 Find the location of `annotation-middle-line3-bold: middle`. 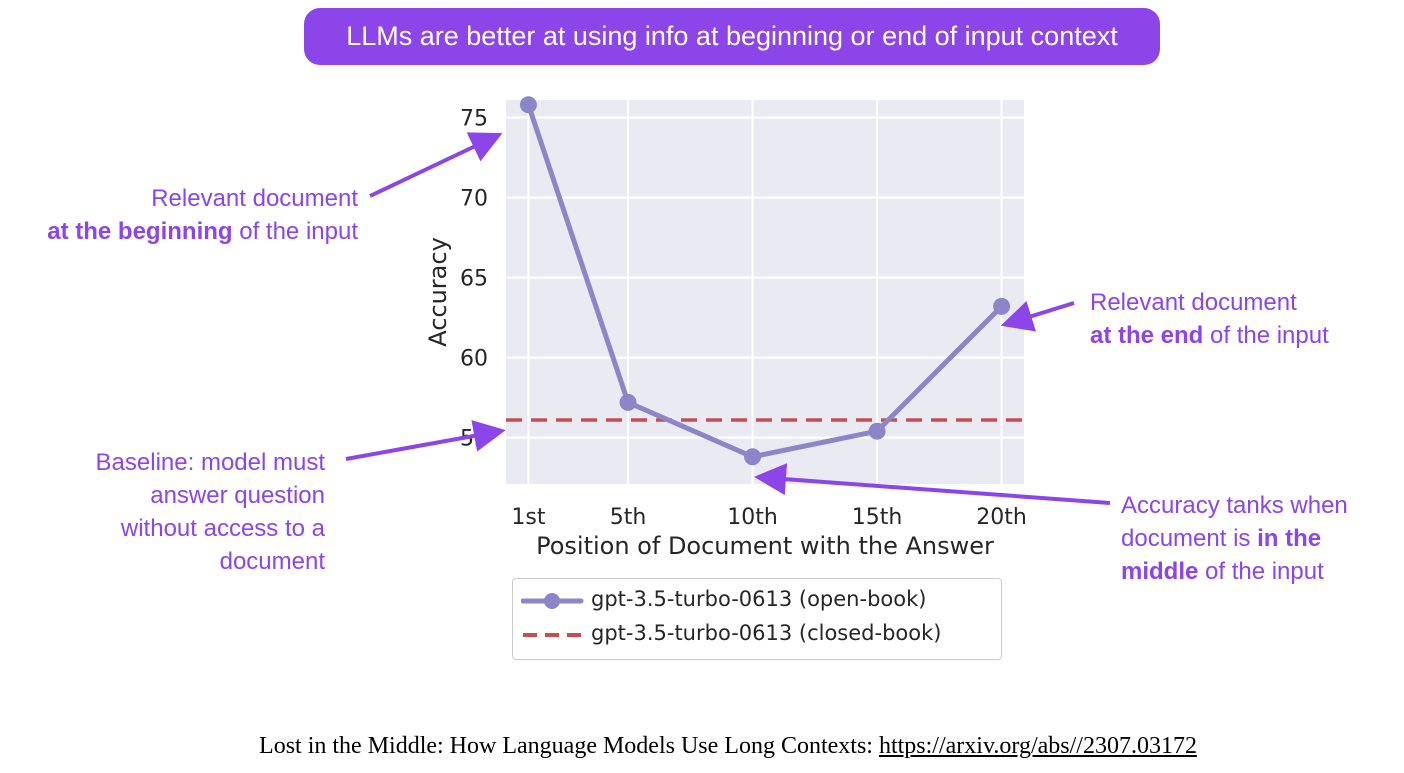

annotation-middle-line3-bold: middle is located at coordinates (1160, 571).